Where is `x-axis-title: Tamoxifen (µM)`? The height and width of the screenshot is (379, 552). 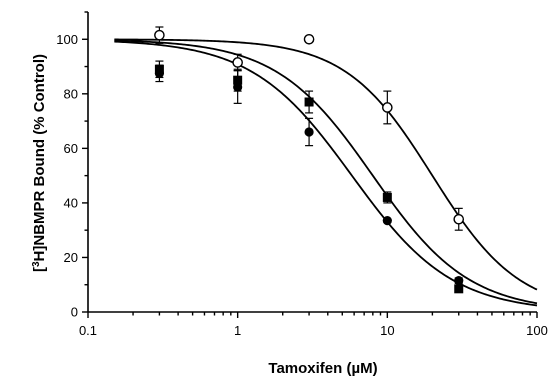 x-axis-title: Tamoxifen (µM) is located at coordinates (322, 368).